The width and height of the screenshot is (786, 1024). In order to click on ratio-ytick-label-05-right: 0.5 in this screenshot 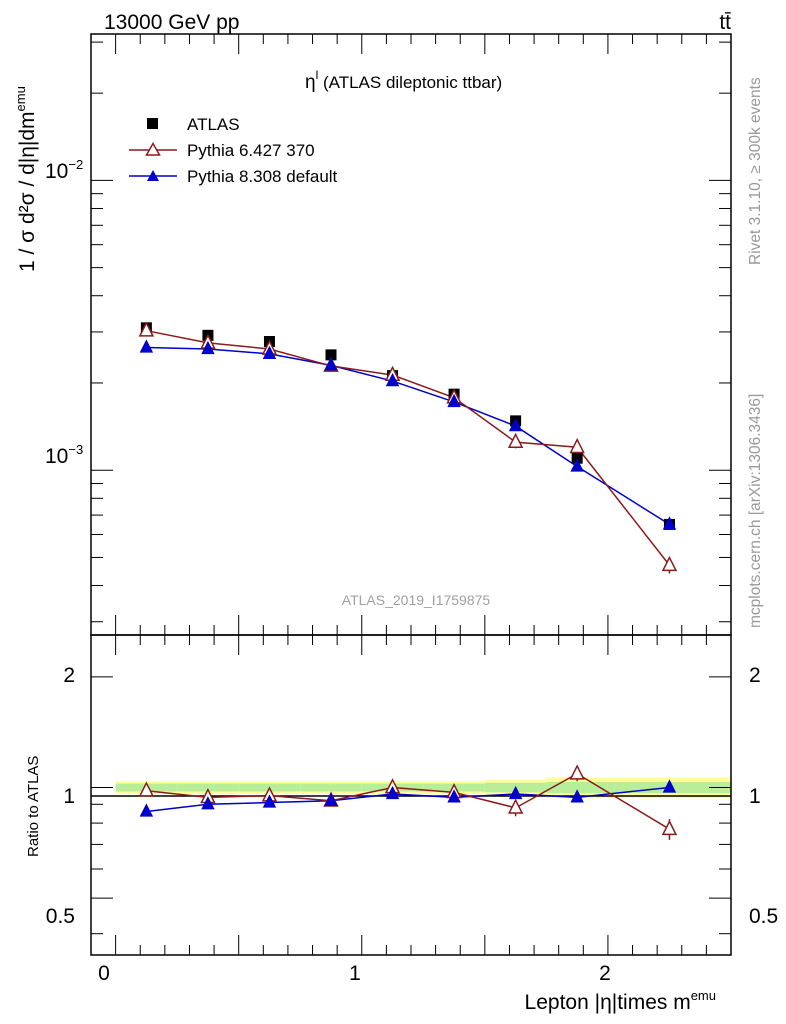, I will do `click(763, 916)`.